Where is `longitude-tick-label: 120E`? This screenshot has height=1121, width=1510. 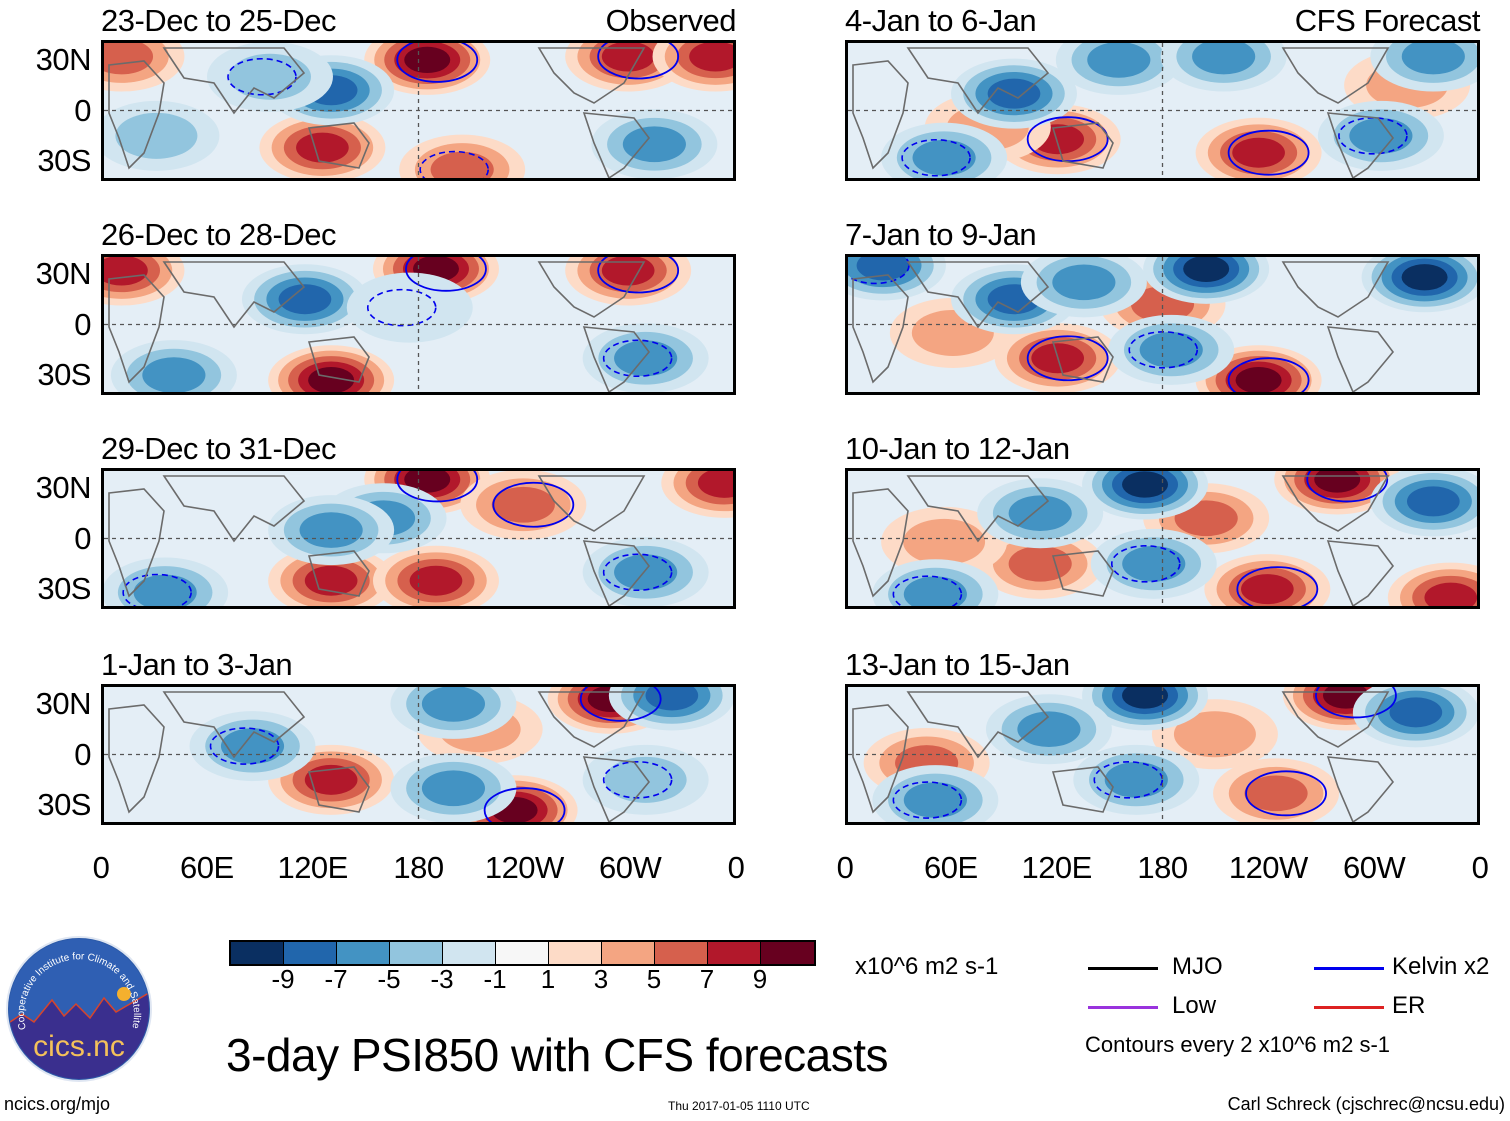 longitude-tick-label: 120E is located at coordinates (312, 867).